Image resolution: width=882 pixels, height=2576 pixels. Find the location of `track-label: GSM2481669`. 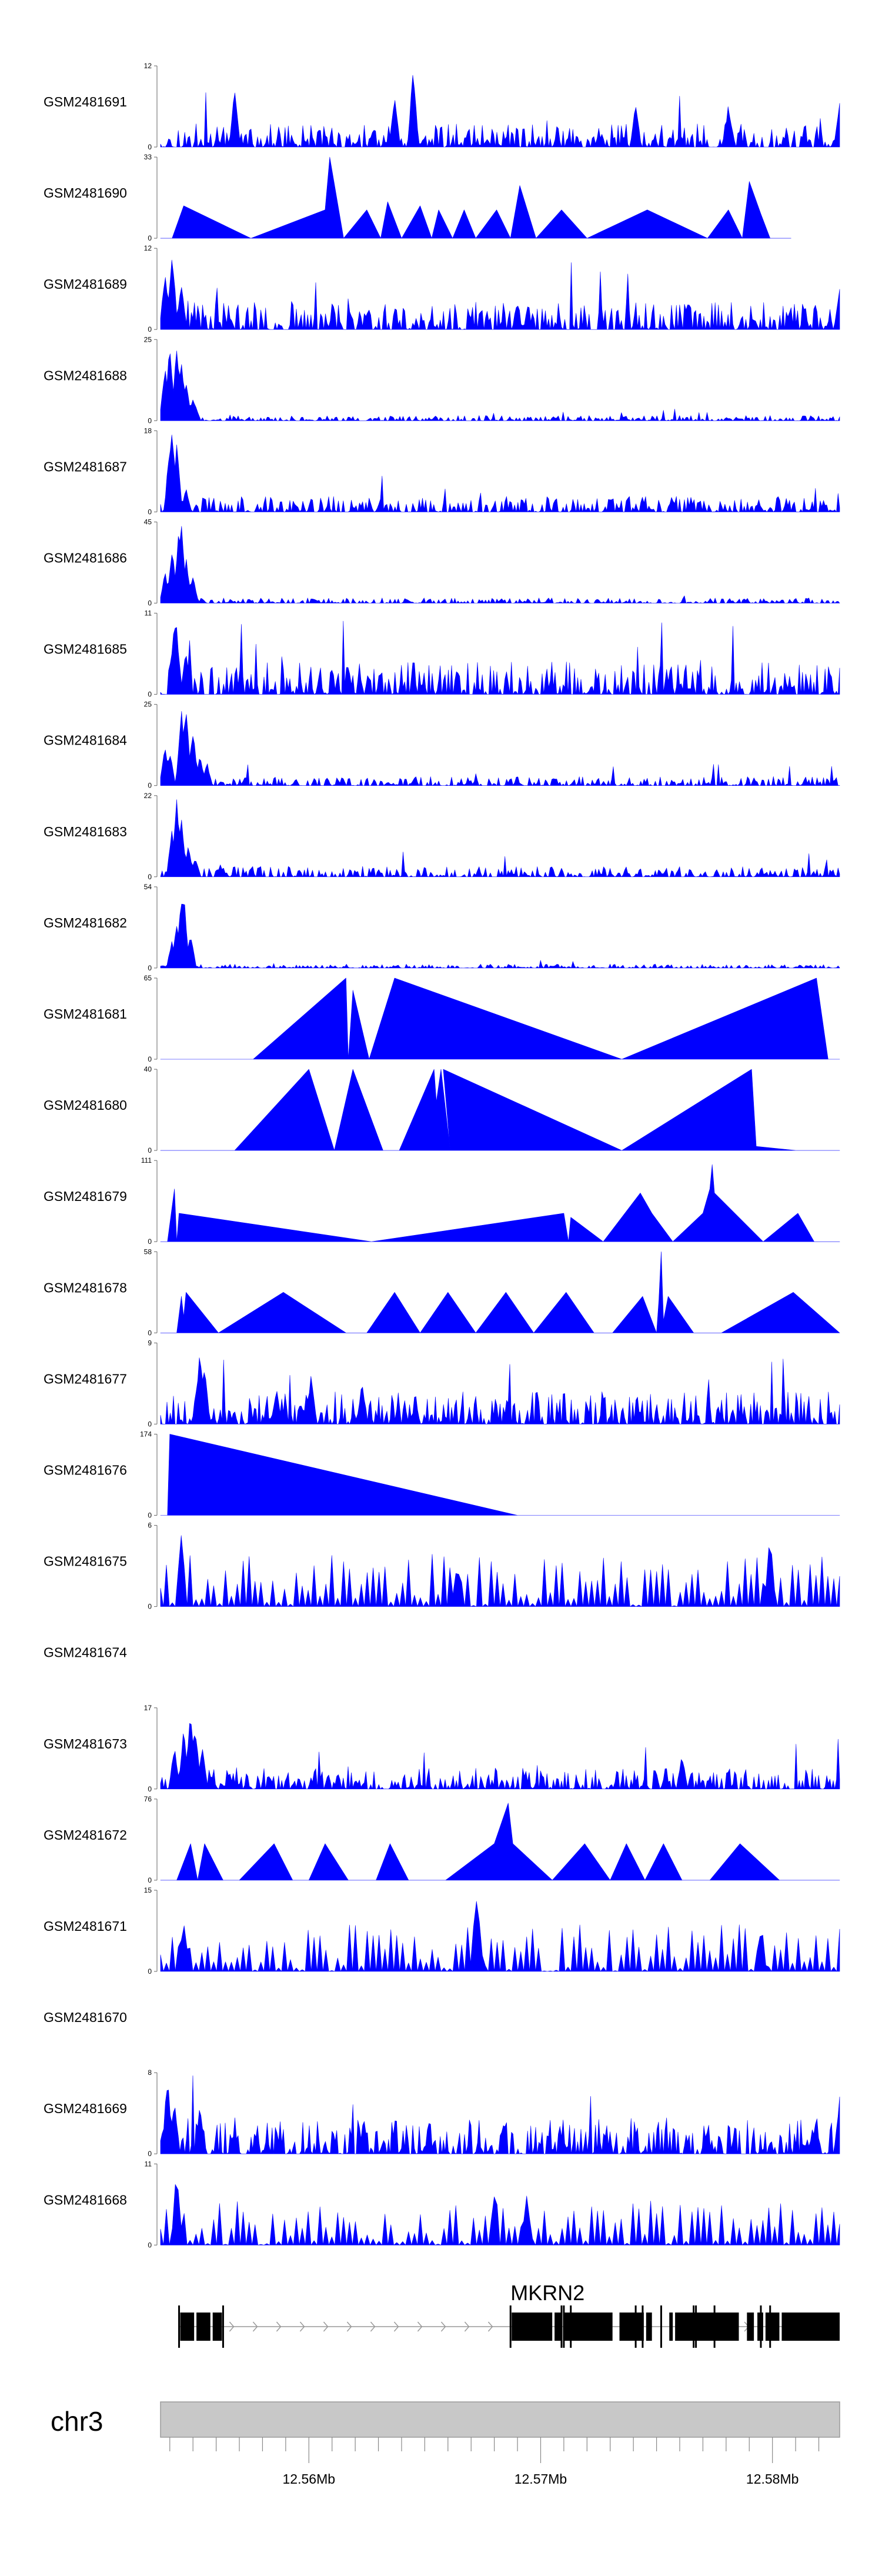

track-label: GSM2481669 is located at coordinates (85, 2108).